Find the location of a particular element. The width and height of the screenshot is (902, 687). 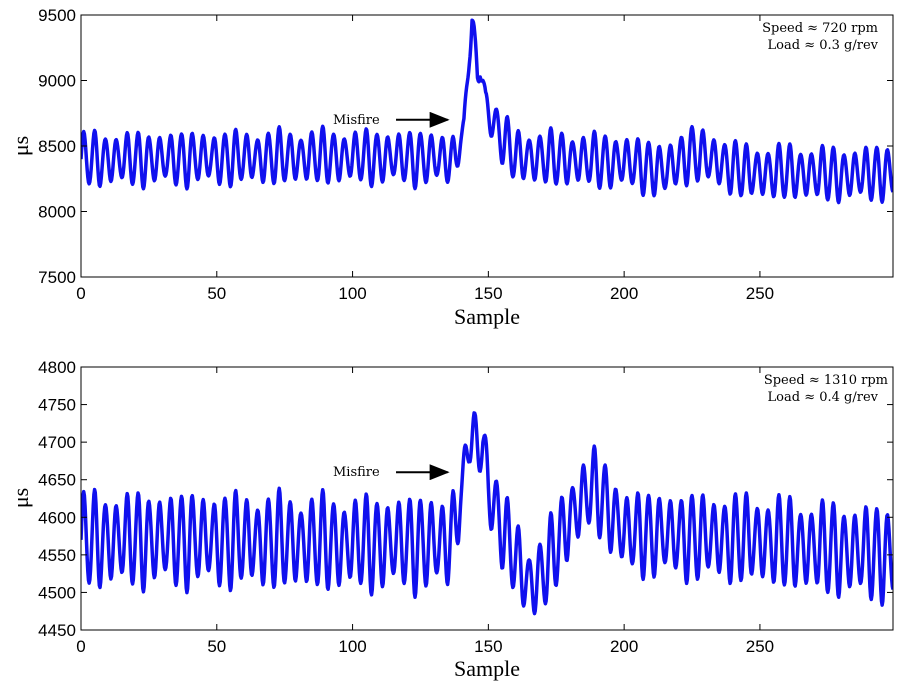

y-tick-label: 4700 is located at coordinates (57, 442).